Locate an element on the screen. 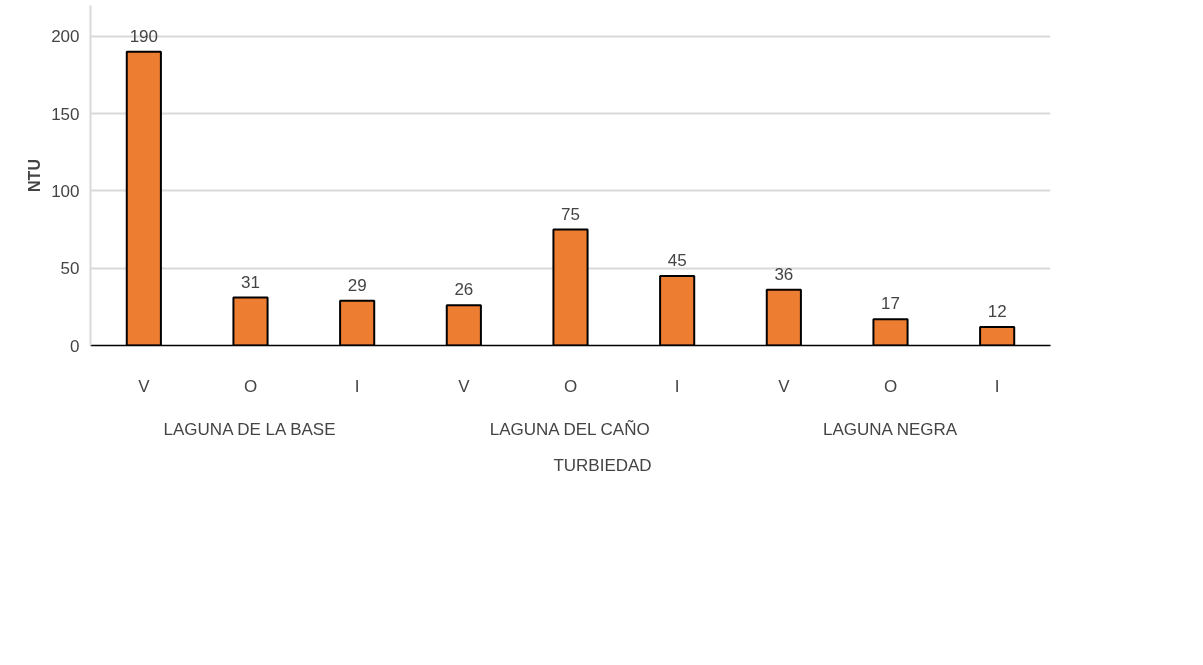 The image size is (1203, 665). data-label: 31 is located at coordinates (250, 282).